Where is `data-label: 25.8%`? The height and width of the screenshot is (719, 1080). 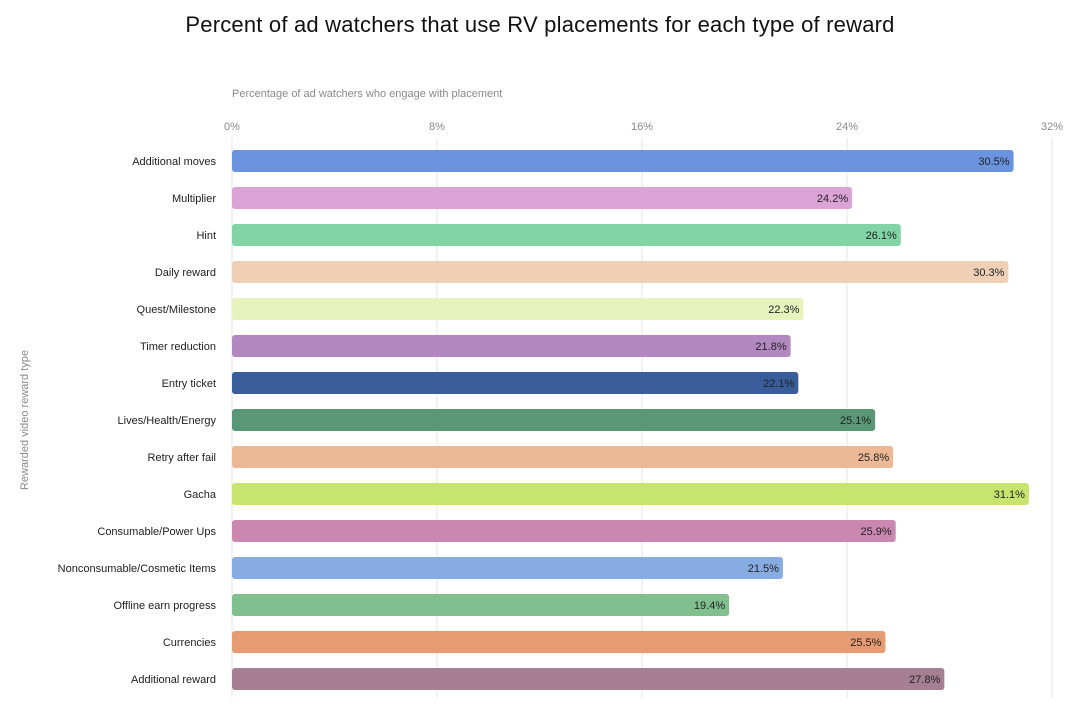 data-label: 25.8% is located at coordinates (873, 458).